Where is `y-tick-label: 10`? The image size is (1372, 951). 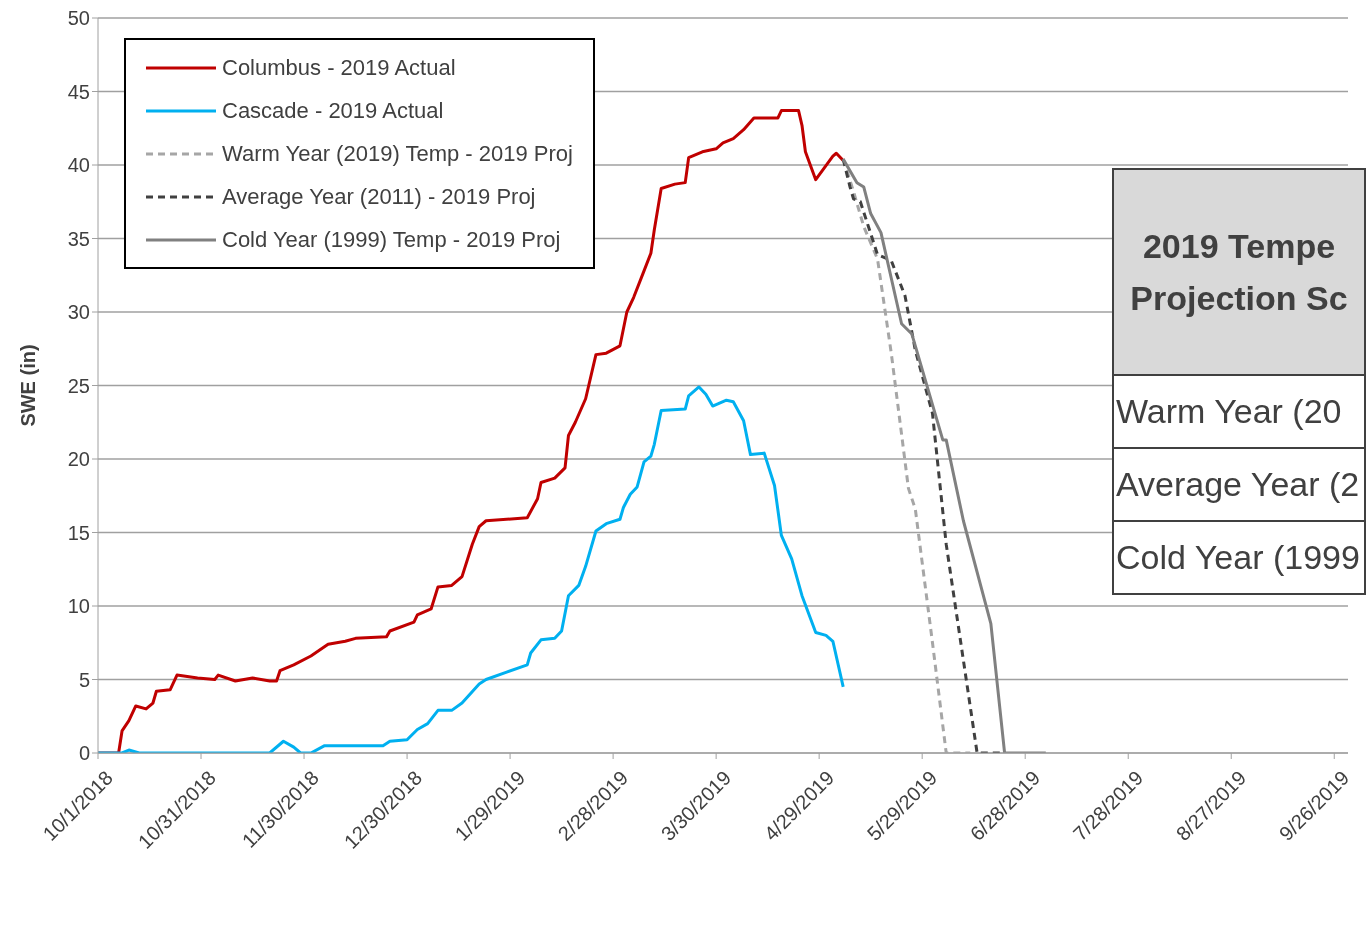 y-tick-label: 10 is located at coordinates (78, 606).